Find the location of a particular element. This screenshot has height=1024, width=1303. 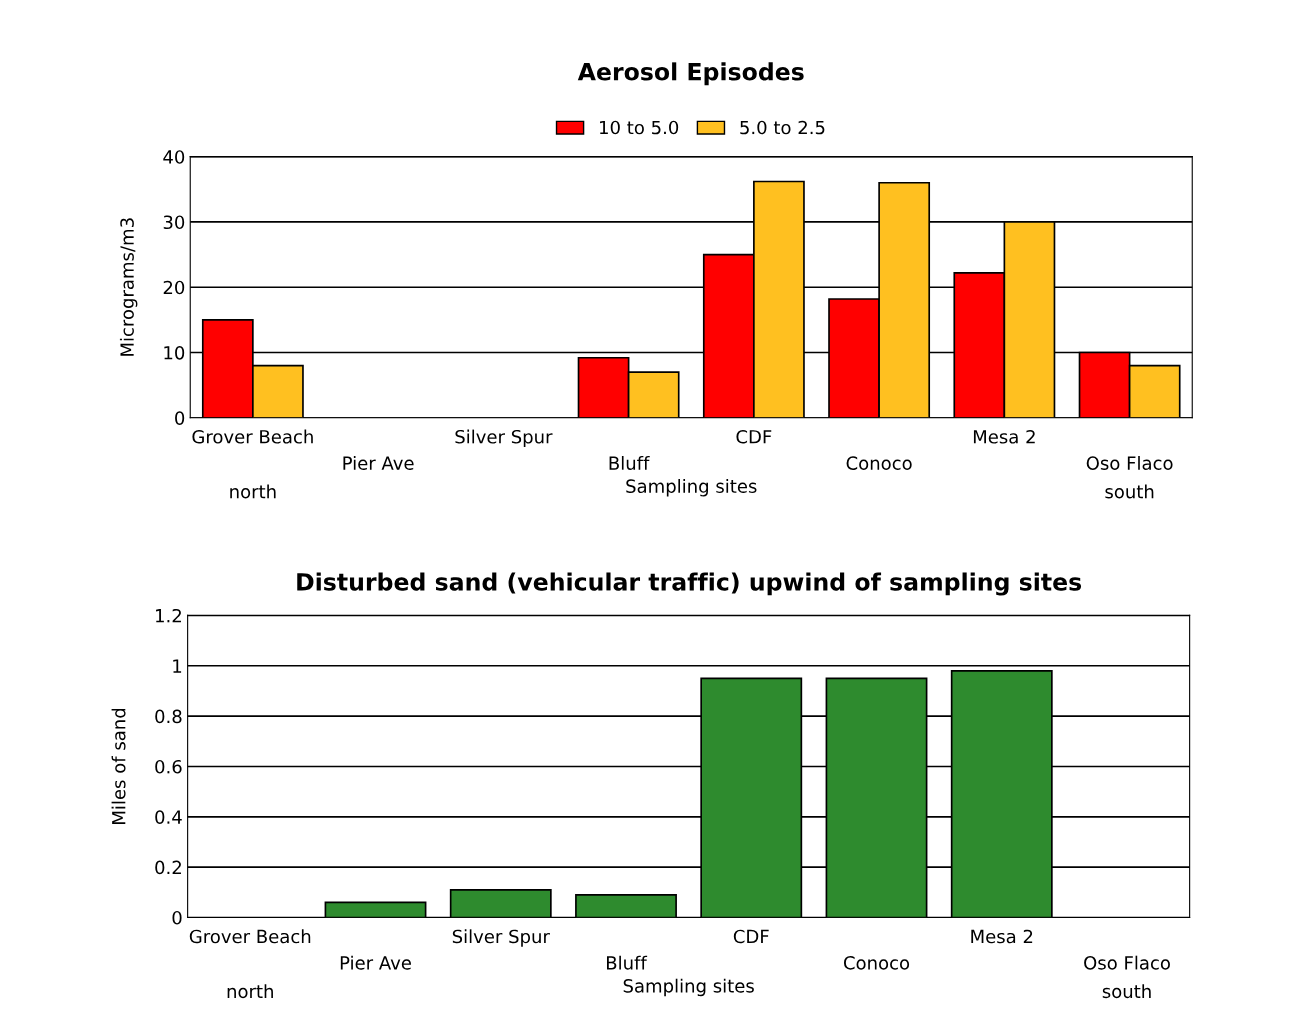

y-axis-title: Micrograms/m3 is located at coordinates (128, 287).